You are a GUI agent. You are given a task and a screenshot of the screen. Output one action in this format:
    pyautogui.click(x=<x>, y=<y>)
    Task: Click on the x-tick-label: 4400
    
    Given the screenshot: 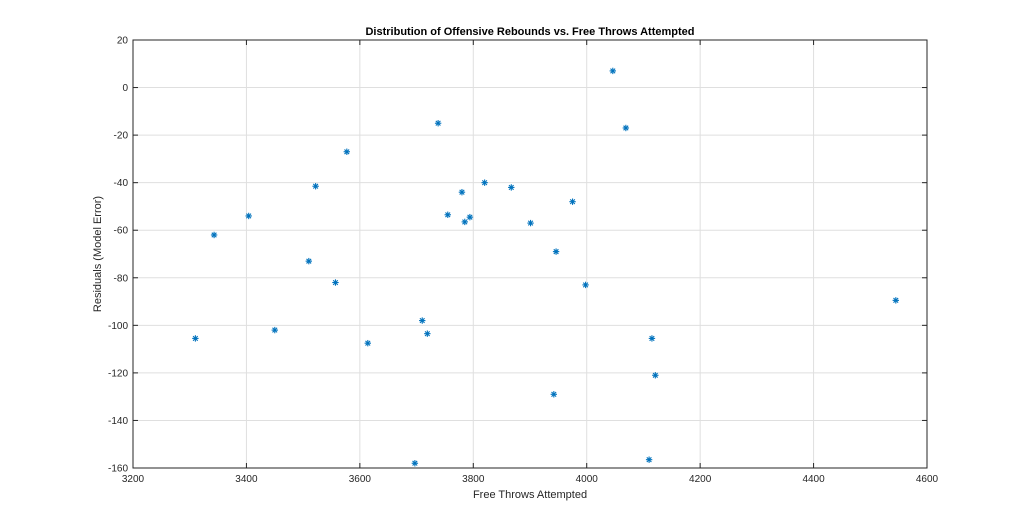 What is the action you would take?
    pyautogui.click(x=813, y=479)
    